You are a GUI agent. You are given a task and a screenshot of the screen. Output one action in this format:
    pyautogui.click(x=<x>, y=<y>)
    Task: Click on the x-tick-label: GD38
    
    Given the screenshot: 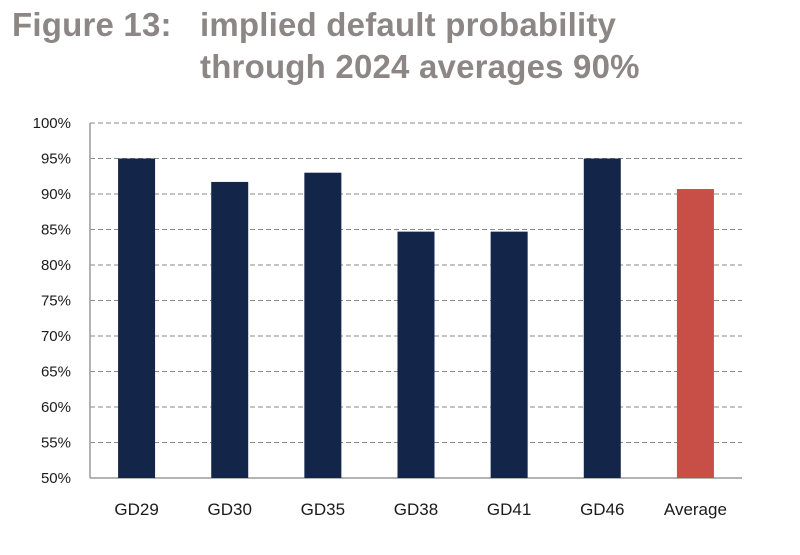 What is the action you would take?
    pyautogui.click(x=416, y=509)
    